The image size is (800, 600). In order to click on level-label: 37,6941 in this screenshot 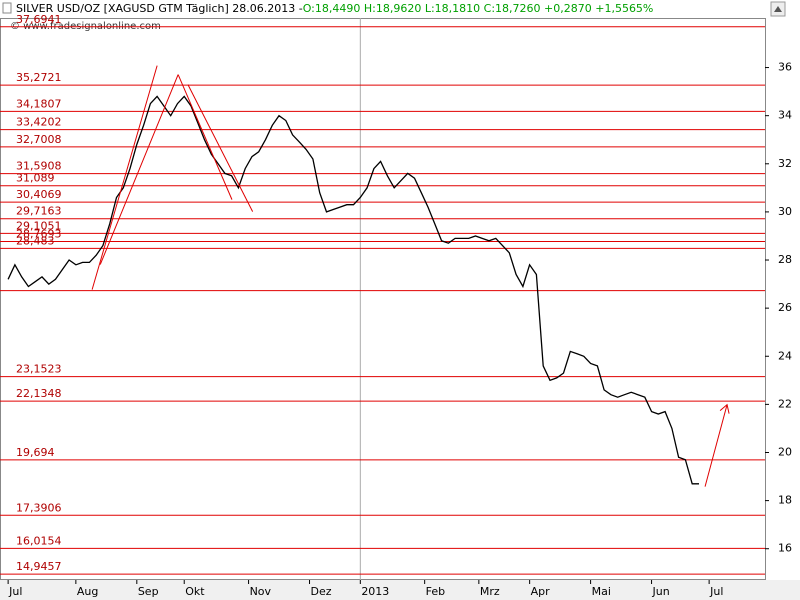, I will do `click(39, 19)`.